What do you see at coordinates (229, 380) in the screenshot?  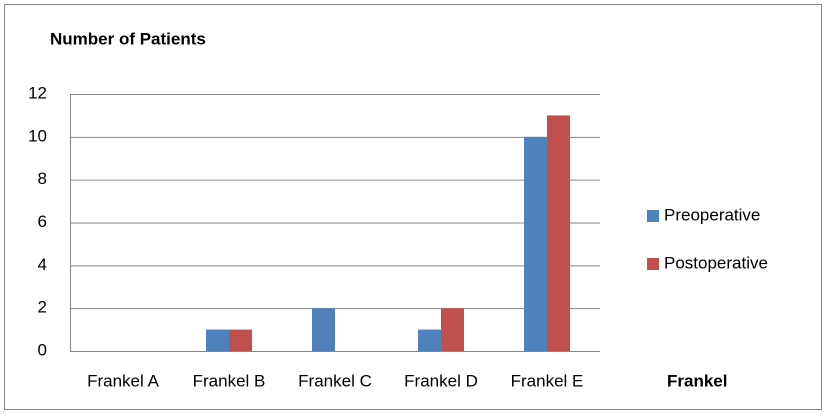 I see `x-tick-label: Frankel B` at bounding box center [229, 380].